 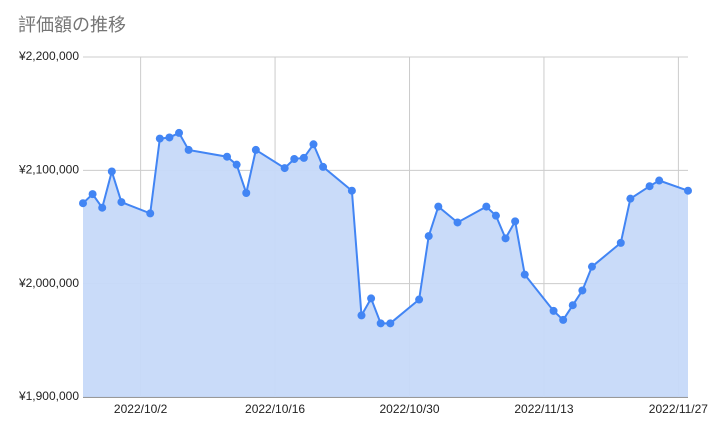 What do you see at coordinates (409, 409) in the screenshot?
I see `x-tick-label: 2022/10/30` at bounding box center [409, 409].